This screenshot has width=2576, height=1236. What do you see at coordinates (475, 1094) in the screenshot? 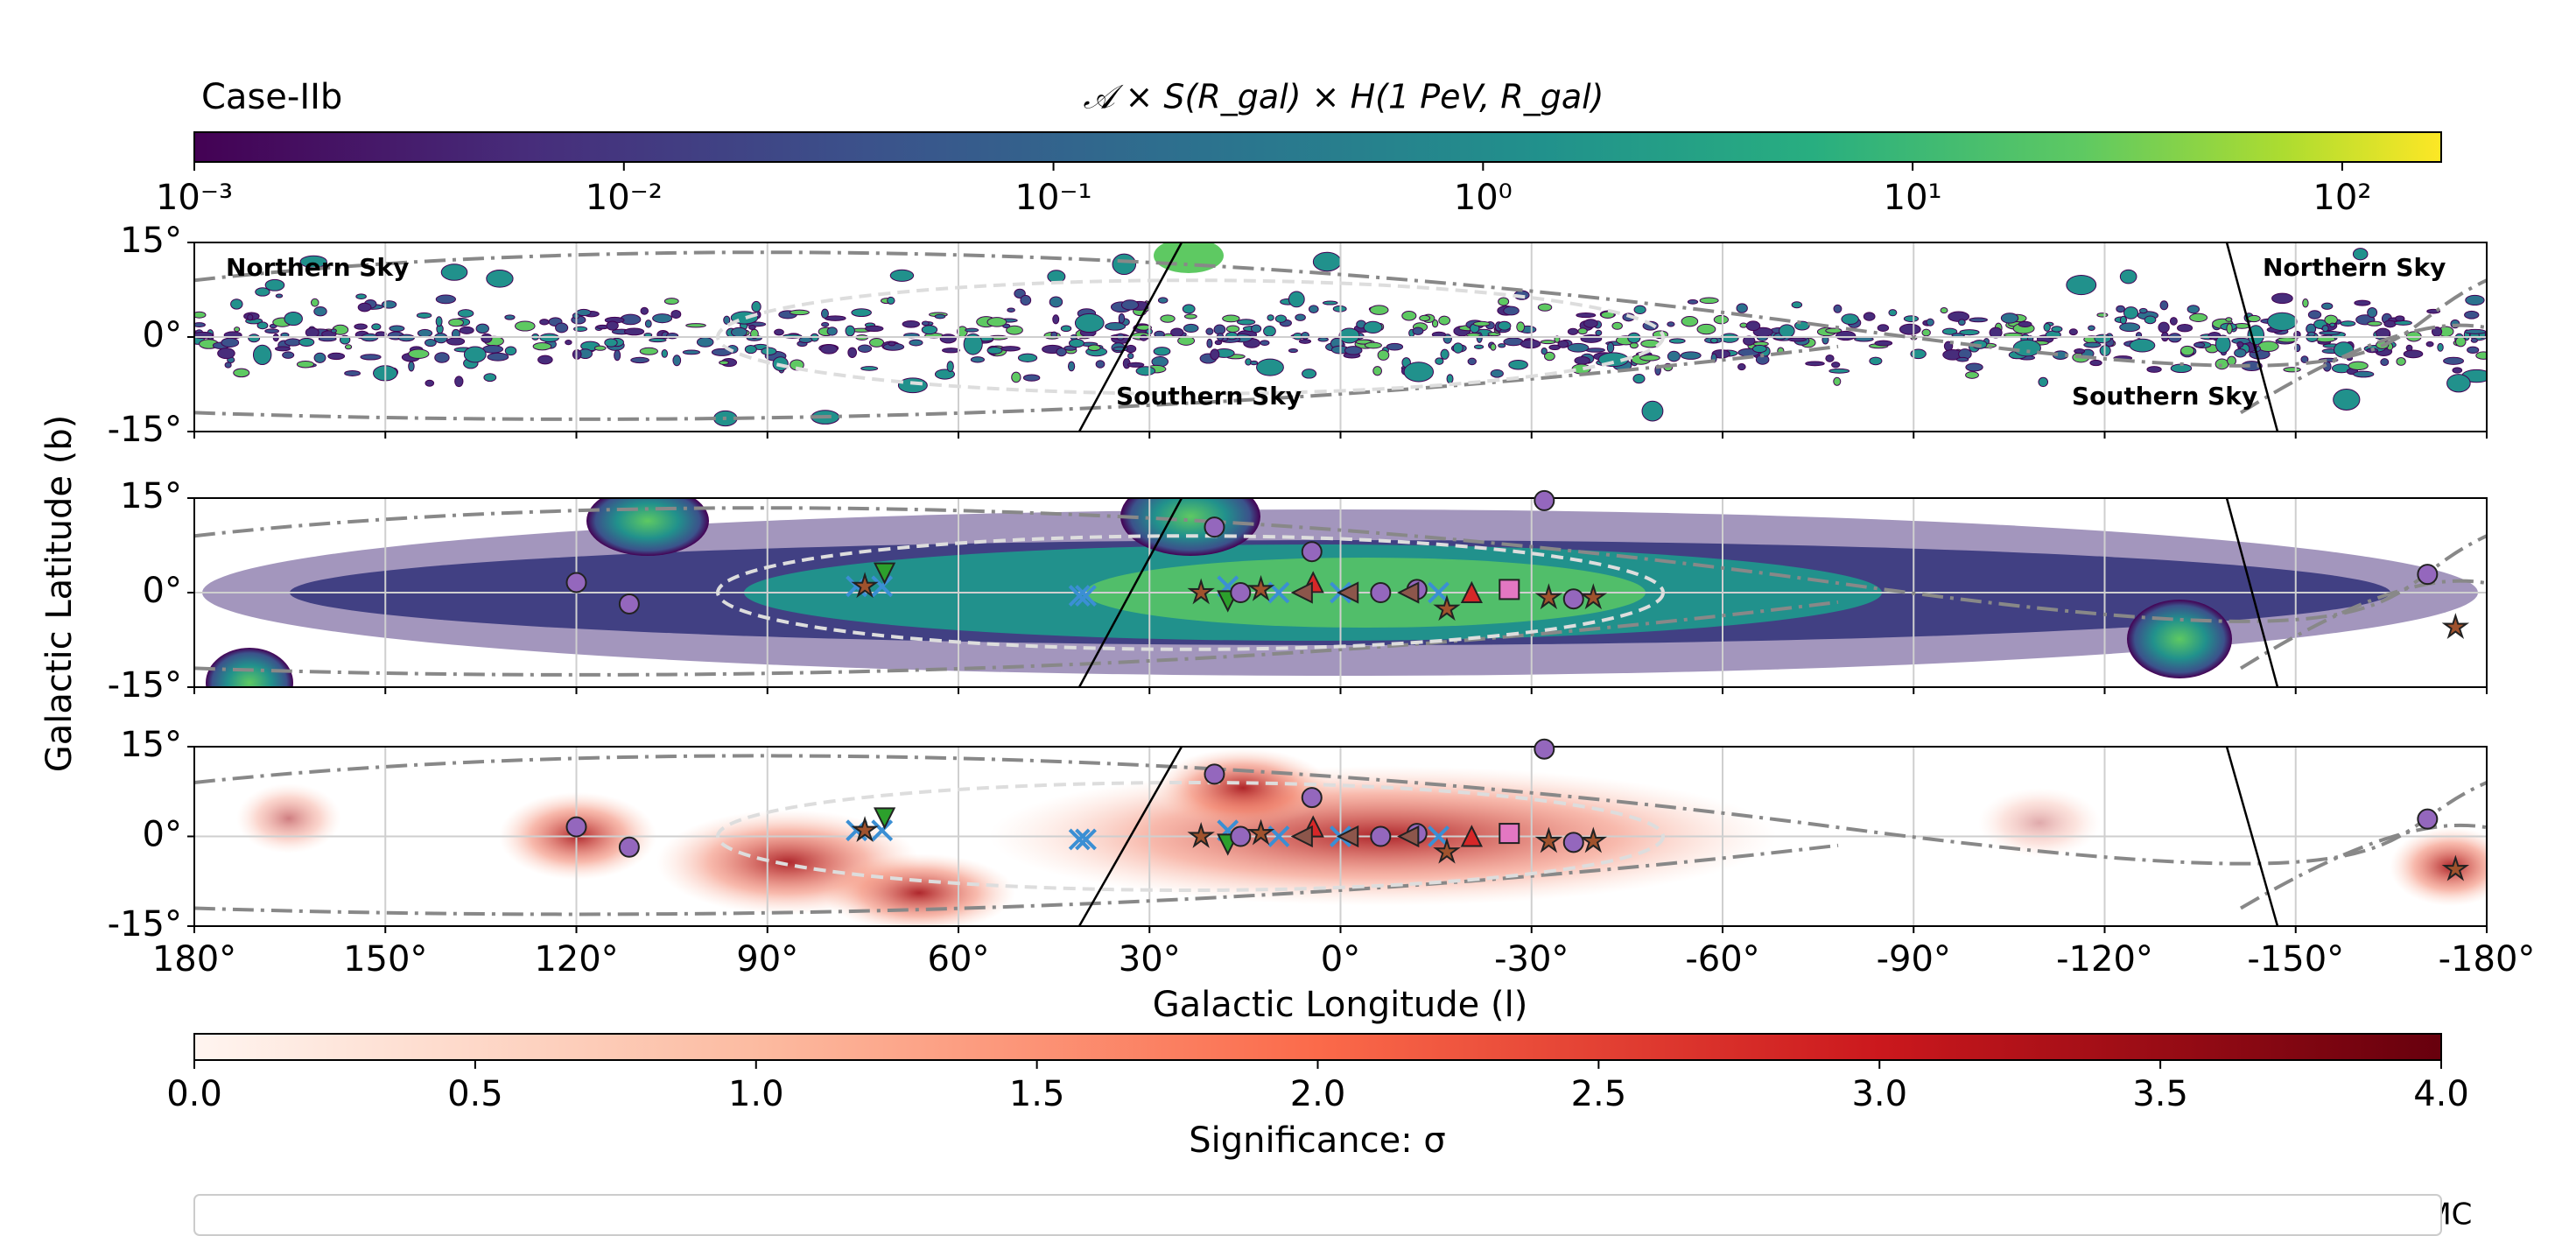
I see `colorbar-tick-label: 0.5` at bounding box center [475, 1094].